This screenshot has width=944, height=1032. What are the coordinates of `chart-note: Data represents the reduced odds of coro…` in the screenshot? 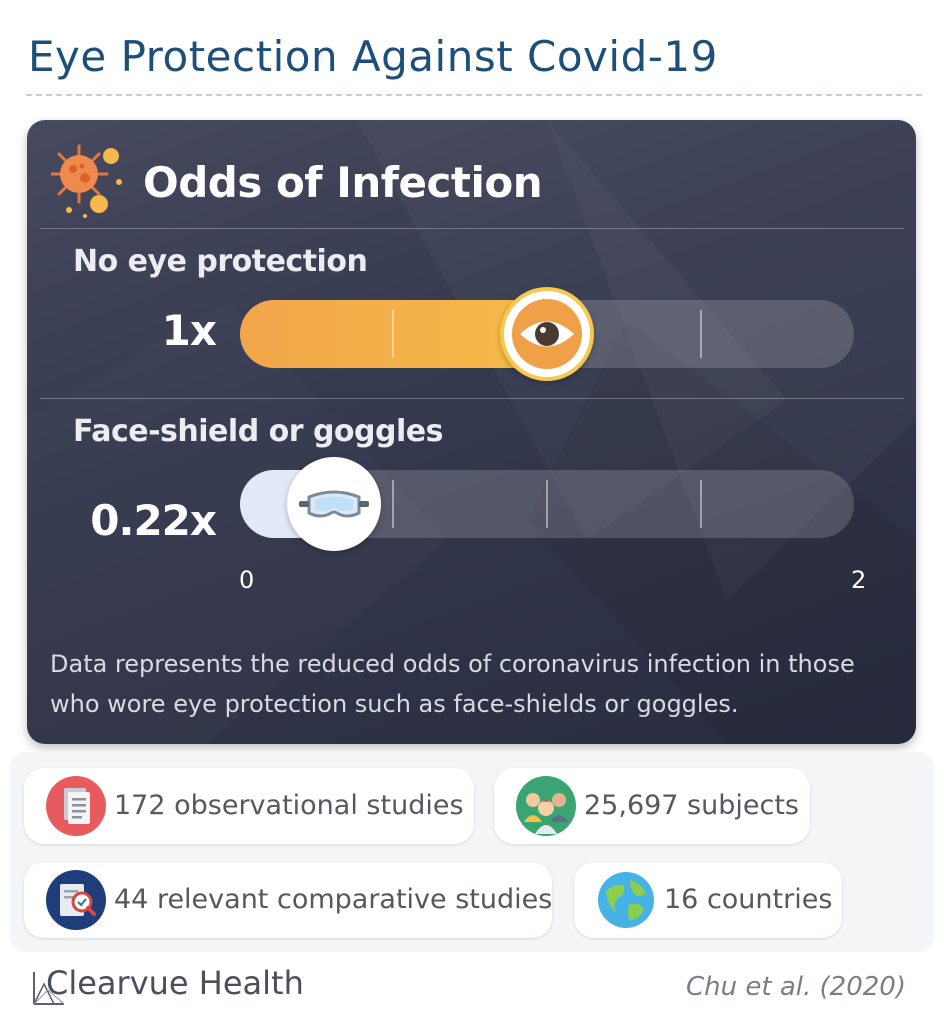 It's located at (452, 684).